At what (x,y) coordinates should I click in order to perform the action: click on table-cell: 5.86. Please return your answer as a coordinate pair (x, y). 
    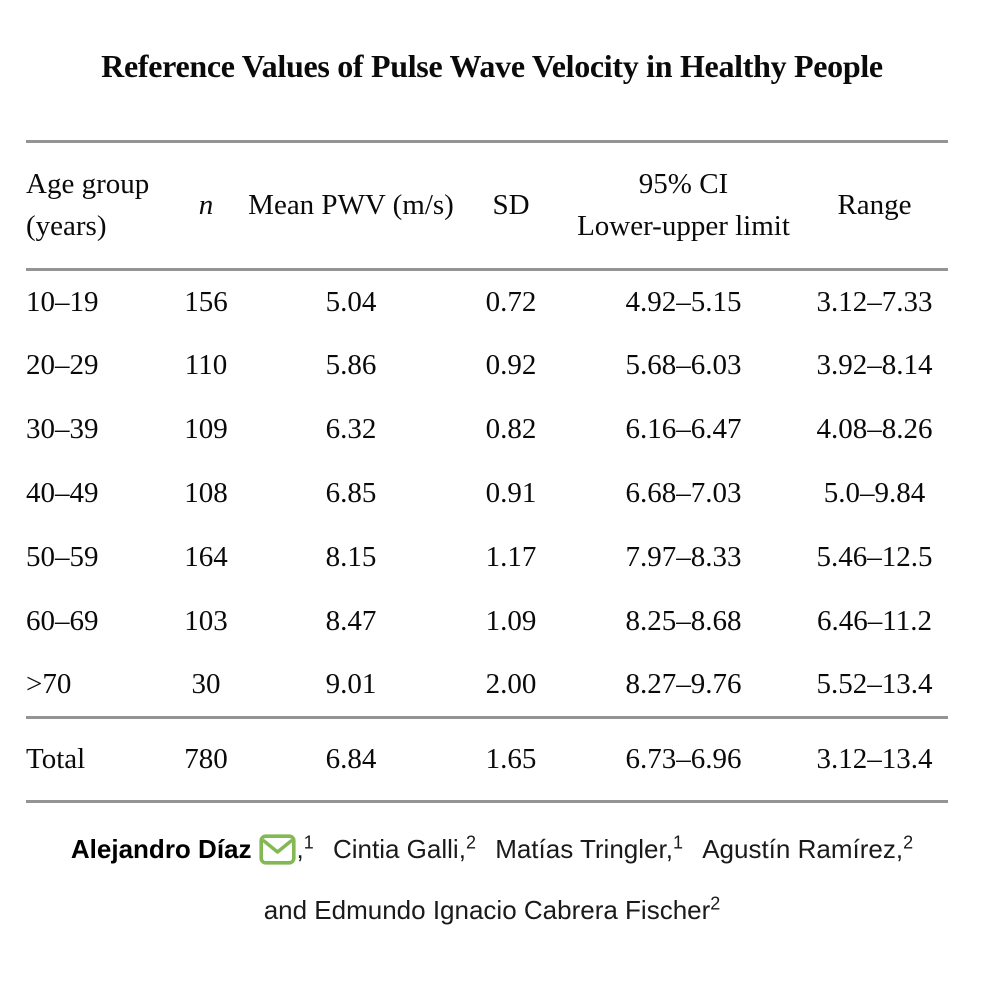
    Looking at the image, I should click on (351, 365).